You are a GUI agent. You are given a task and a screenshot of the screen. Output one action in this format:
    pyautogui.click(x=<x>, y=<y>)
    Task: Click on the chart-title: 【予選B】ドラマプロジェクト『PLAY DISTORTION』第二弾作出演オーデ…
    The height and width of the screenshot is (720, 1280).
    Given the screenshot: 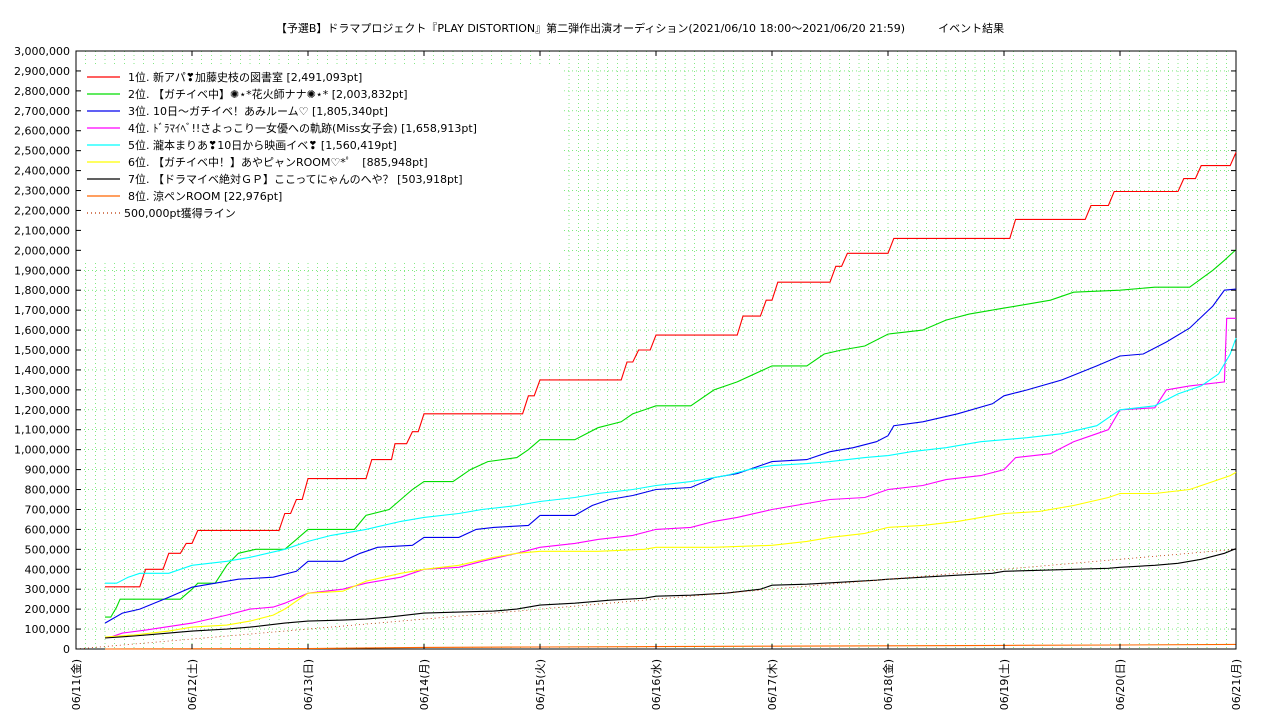 What is the action you would take?
    pyautogui.click(x=640, y=28)
    